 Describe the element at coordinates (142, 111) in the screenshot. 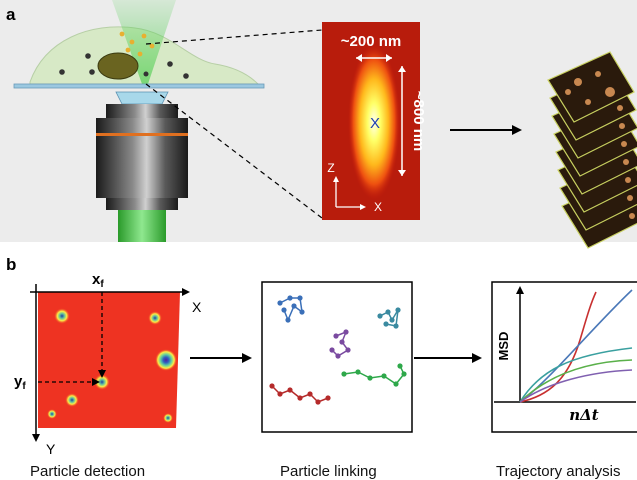

I see `objective-collar` at that location.